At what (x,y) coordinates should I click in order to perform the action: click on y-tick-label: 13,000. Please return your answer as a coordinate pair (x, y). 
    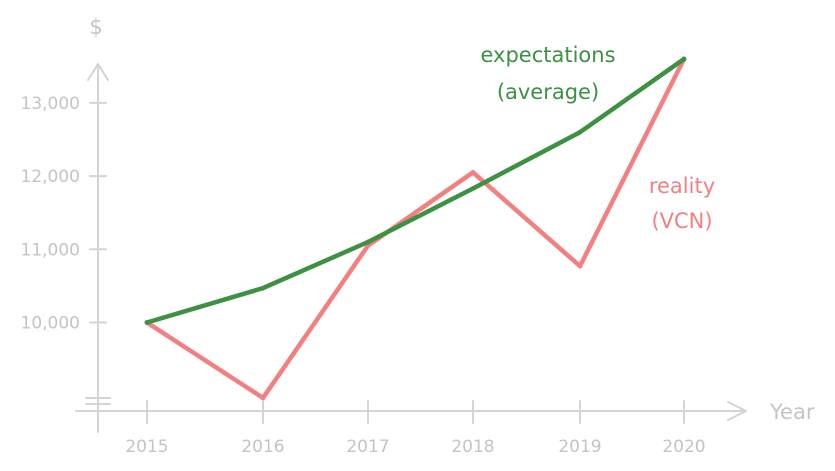
    Looking at the image, I should click on (50, 104).